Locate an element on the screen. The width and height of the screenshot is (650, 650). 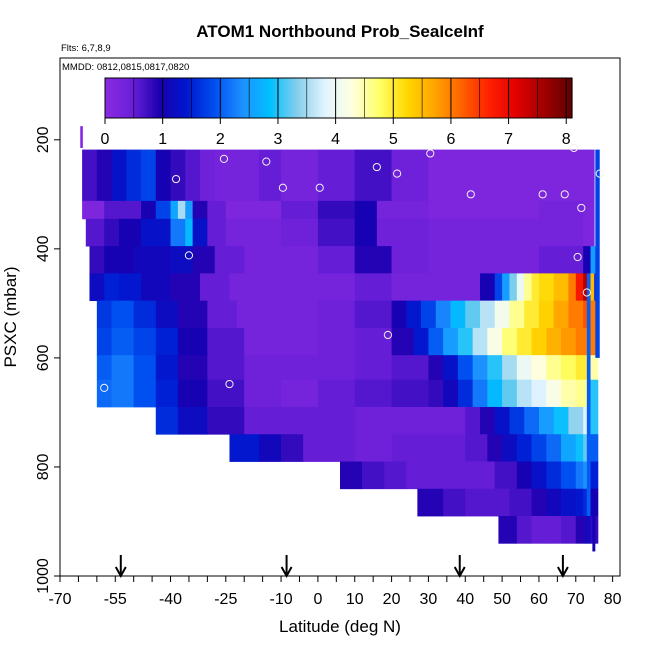
heatmap-strip is located at coordinates (594, 534).